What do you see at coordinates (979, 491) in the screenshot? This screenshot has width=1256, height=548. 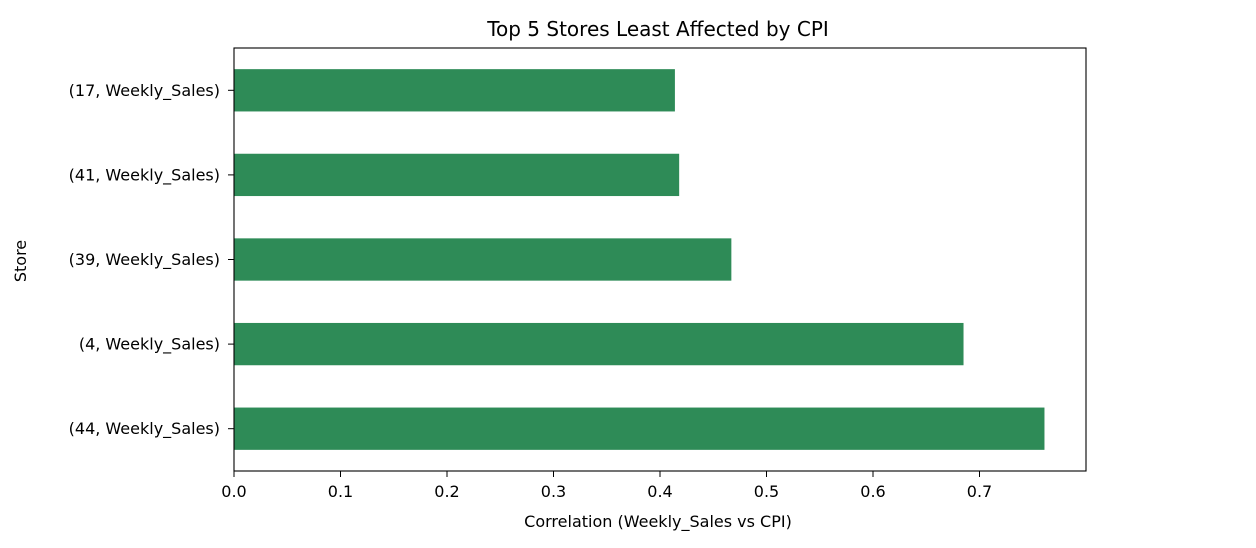 I see `x-tick-label-7: 0.7` at bounding box center [979, 491].